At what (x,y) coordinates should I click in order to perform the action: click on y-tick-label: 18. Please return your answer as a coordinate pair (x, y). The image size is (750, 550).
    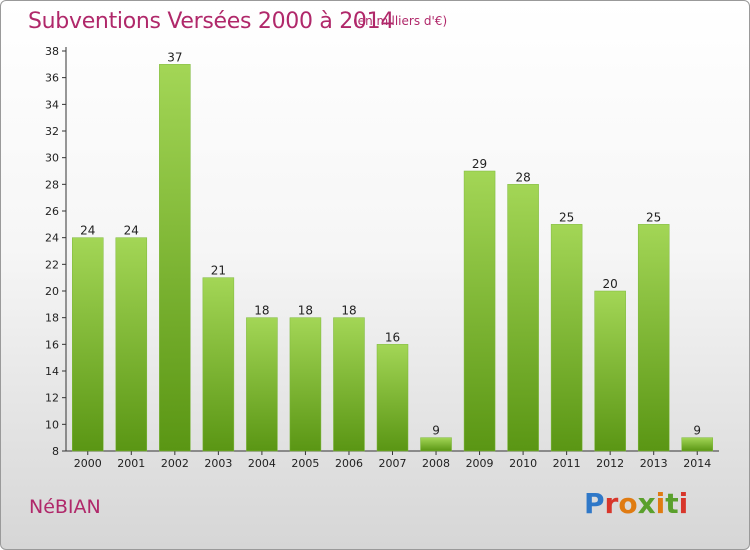
    Looking at the image, I should click on (52, 318).